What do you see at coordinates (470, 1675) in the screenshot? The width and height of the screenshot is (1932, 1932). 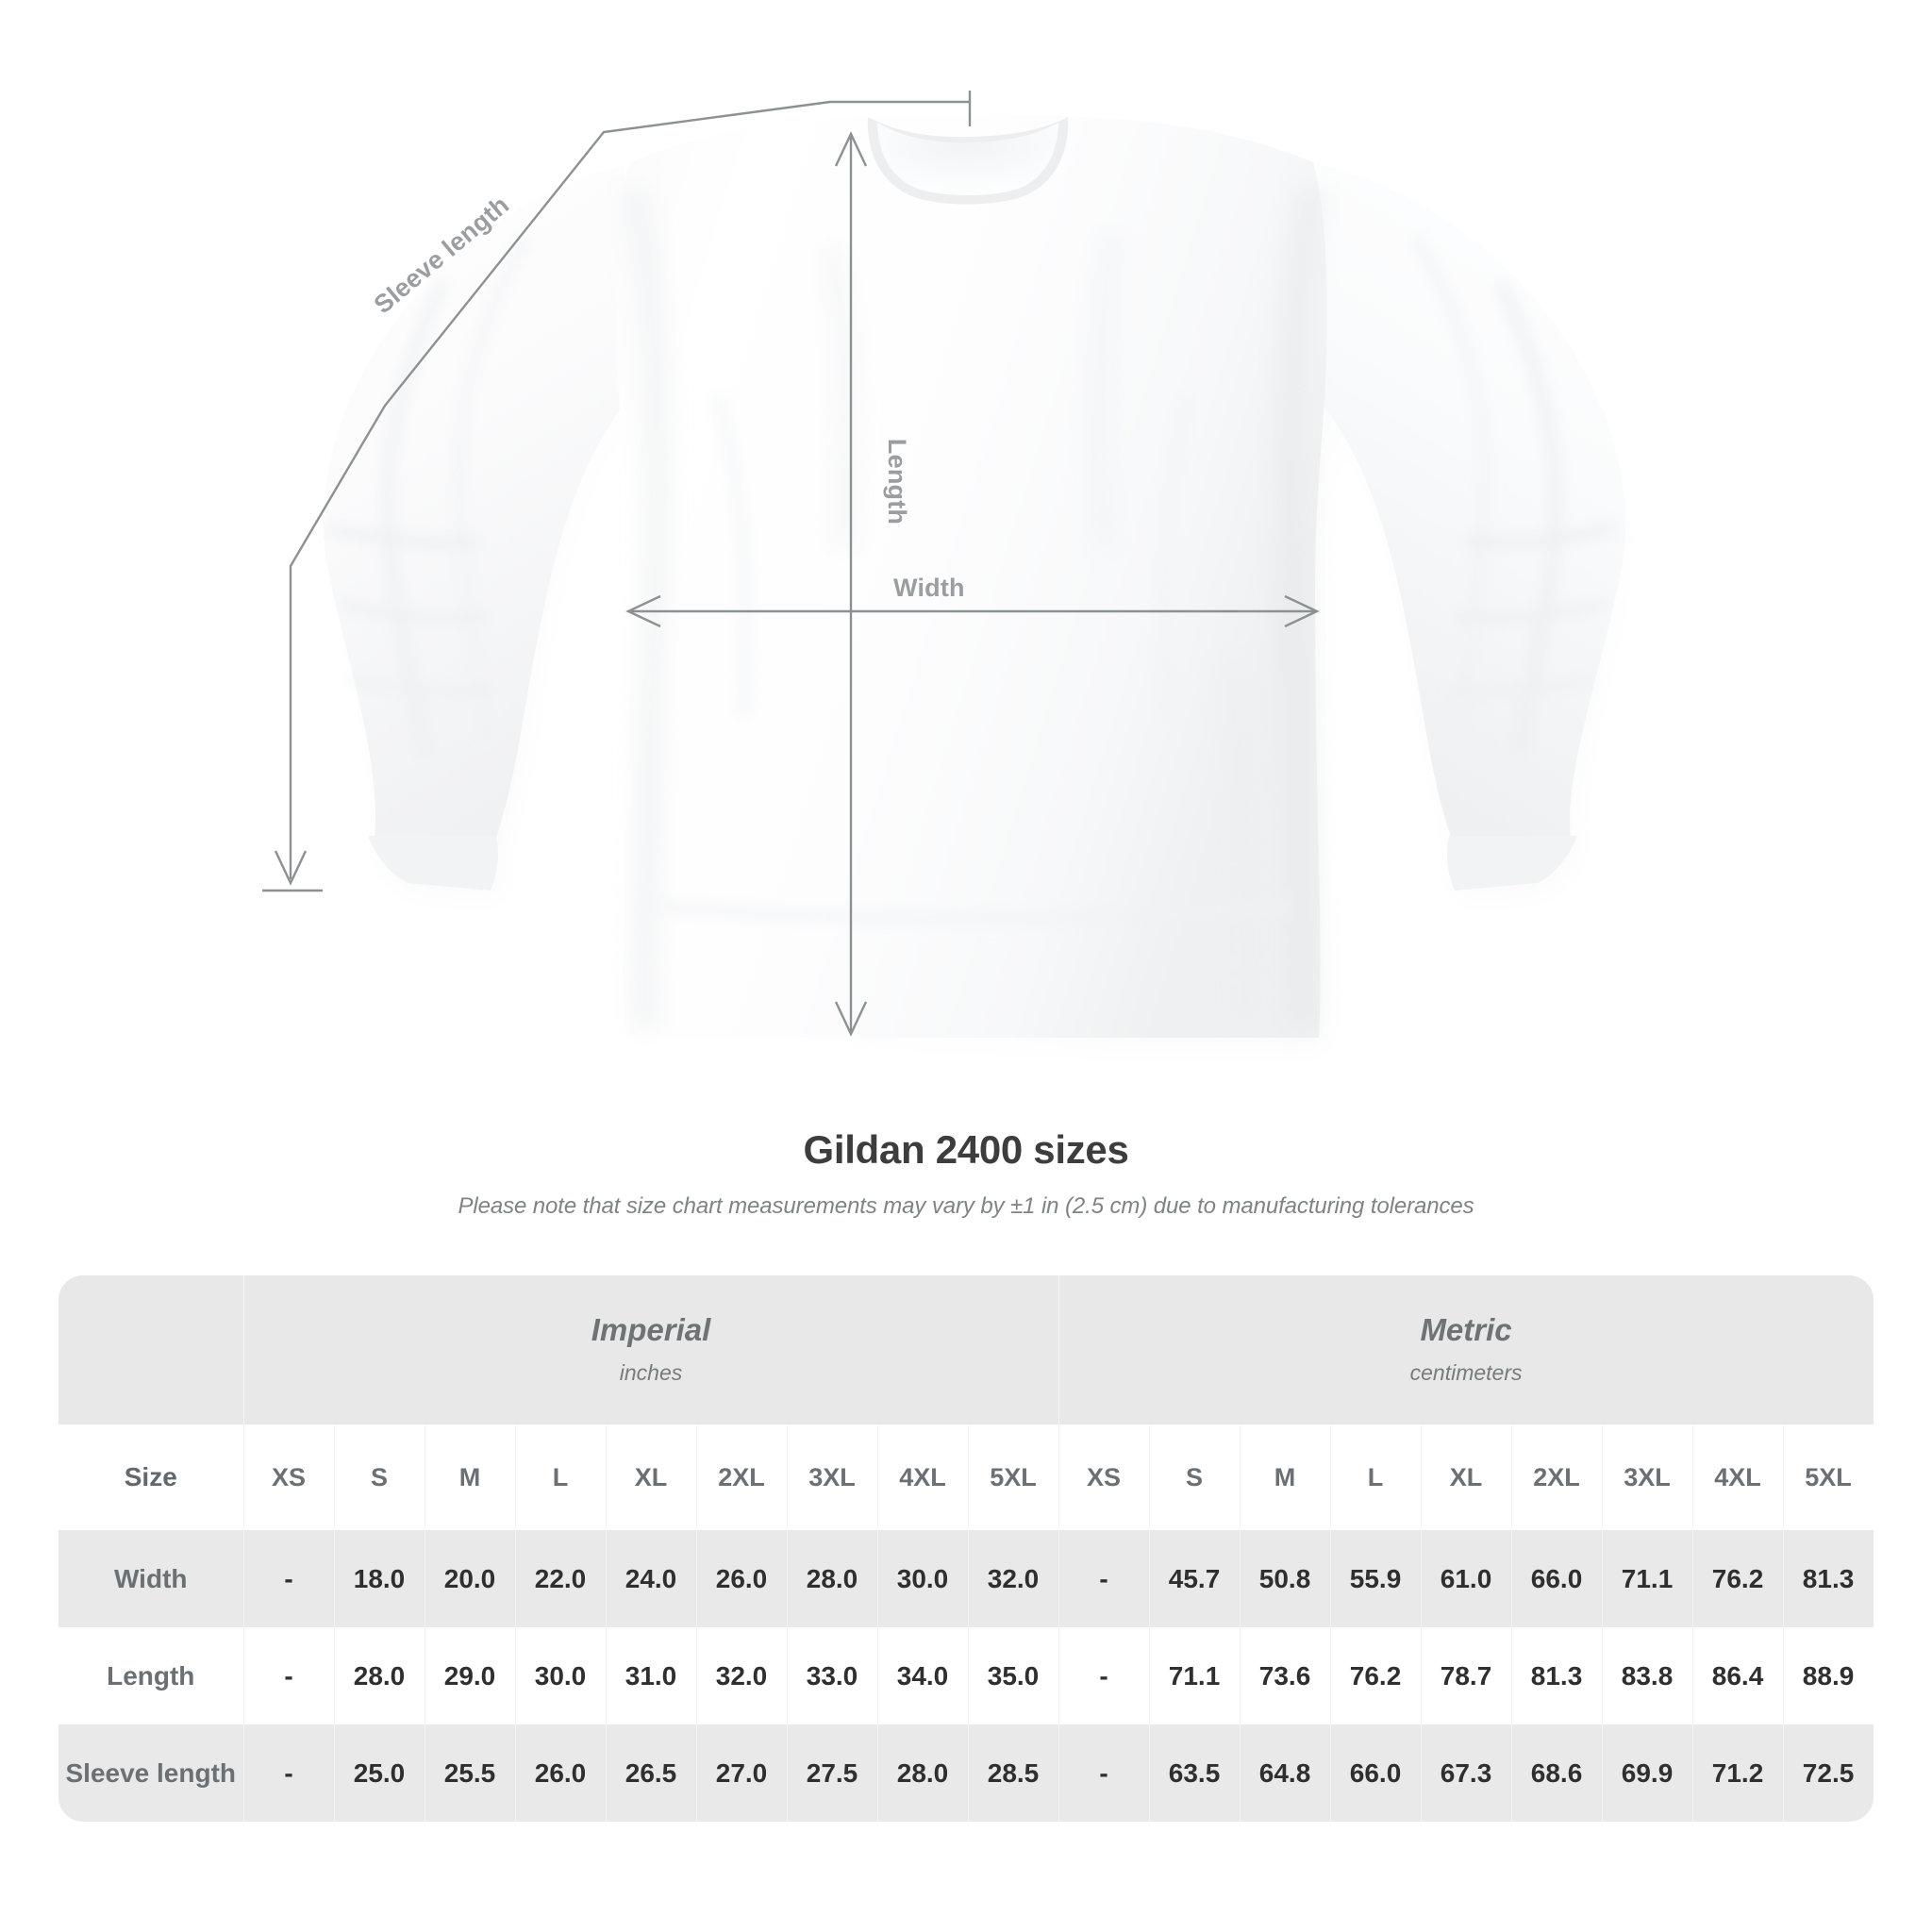 I see `cell-length-imperial-m: 29.0` at bounding box center [470, 1675].